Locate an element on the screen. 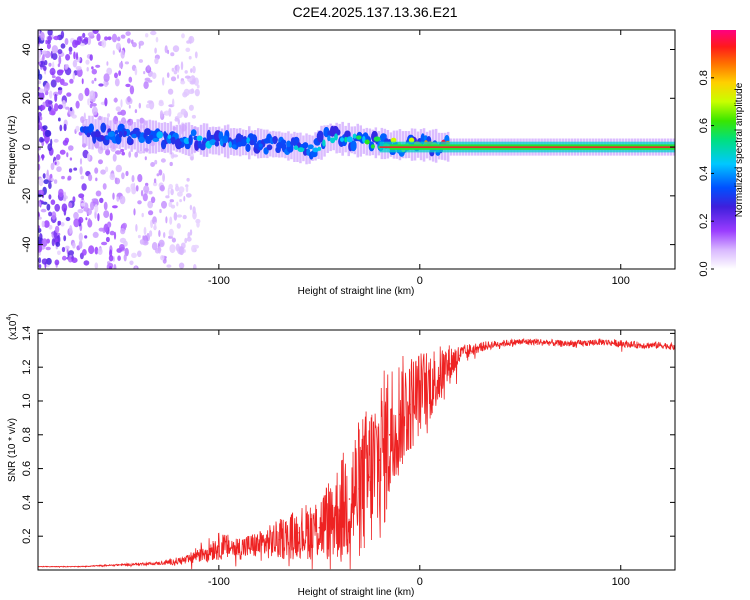 This screenshot has height=600, width=750. y-tick-label: 0.4 is located at coordinates (27, 502).